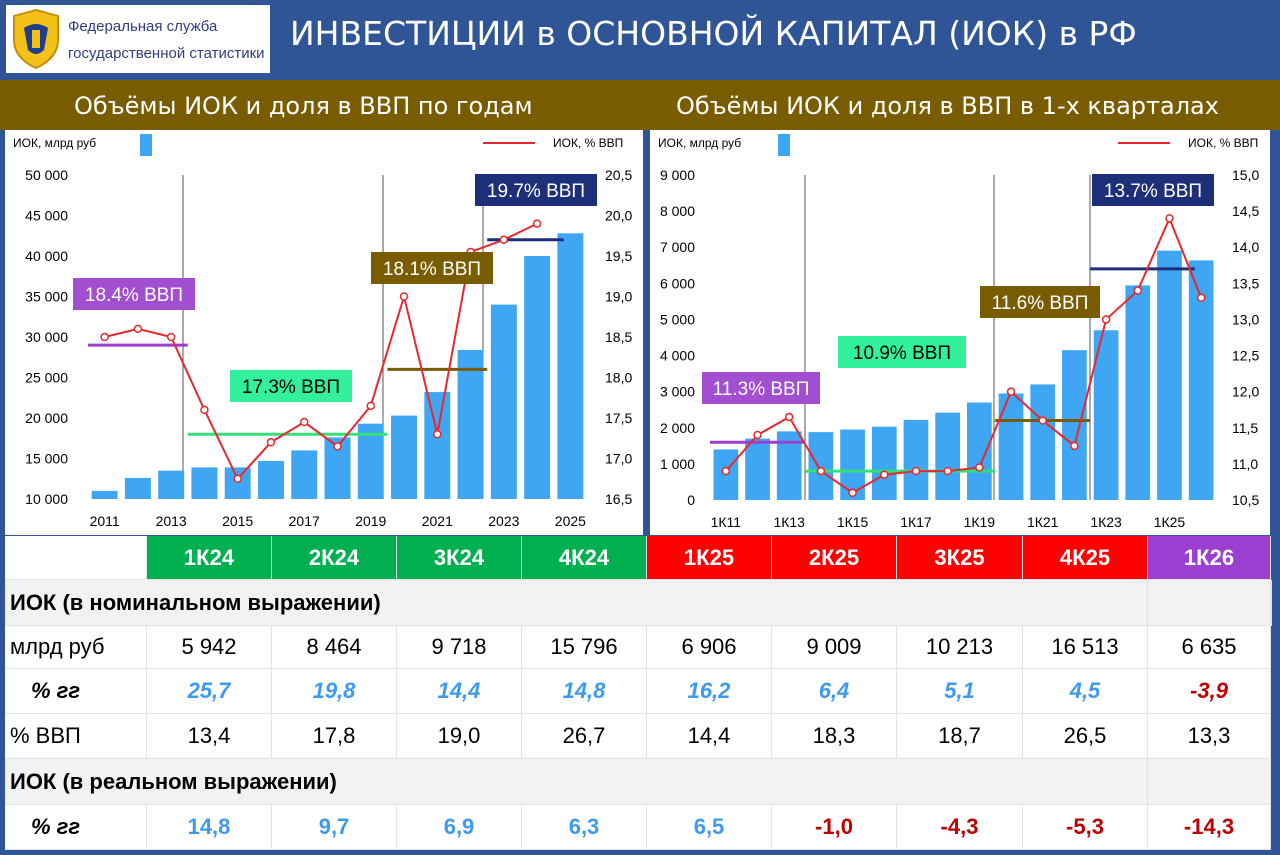  I want to click on gdp-share-line, so click(964, 354).